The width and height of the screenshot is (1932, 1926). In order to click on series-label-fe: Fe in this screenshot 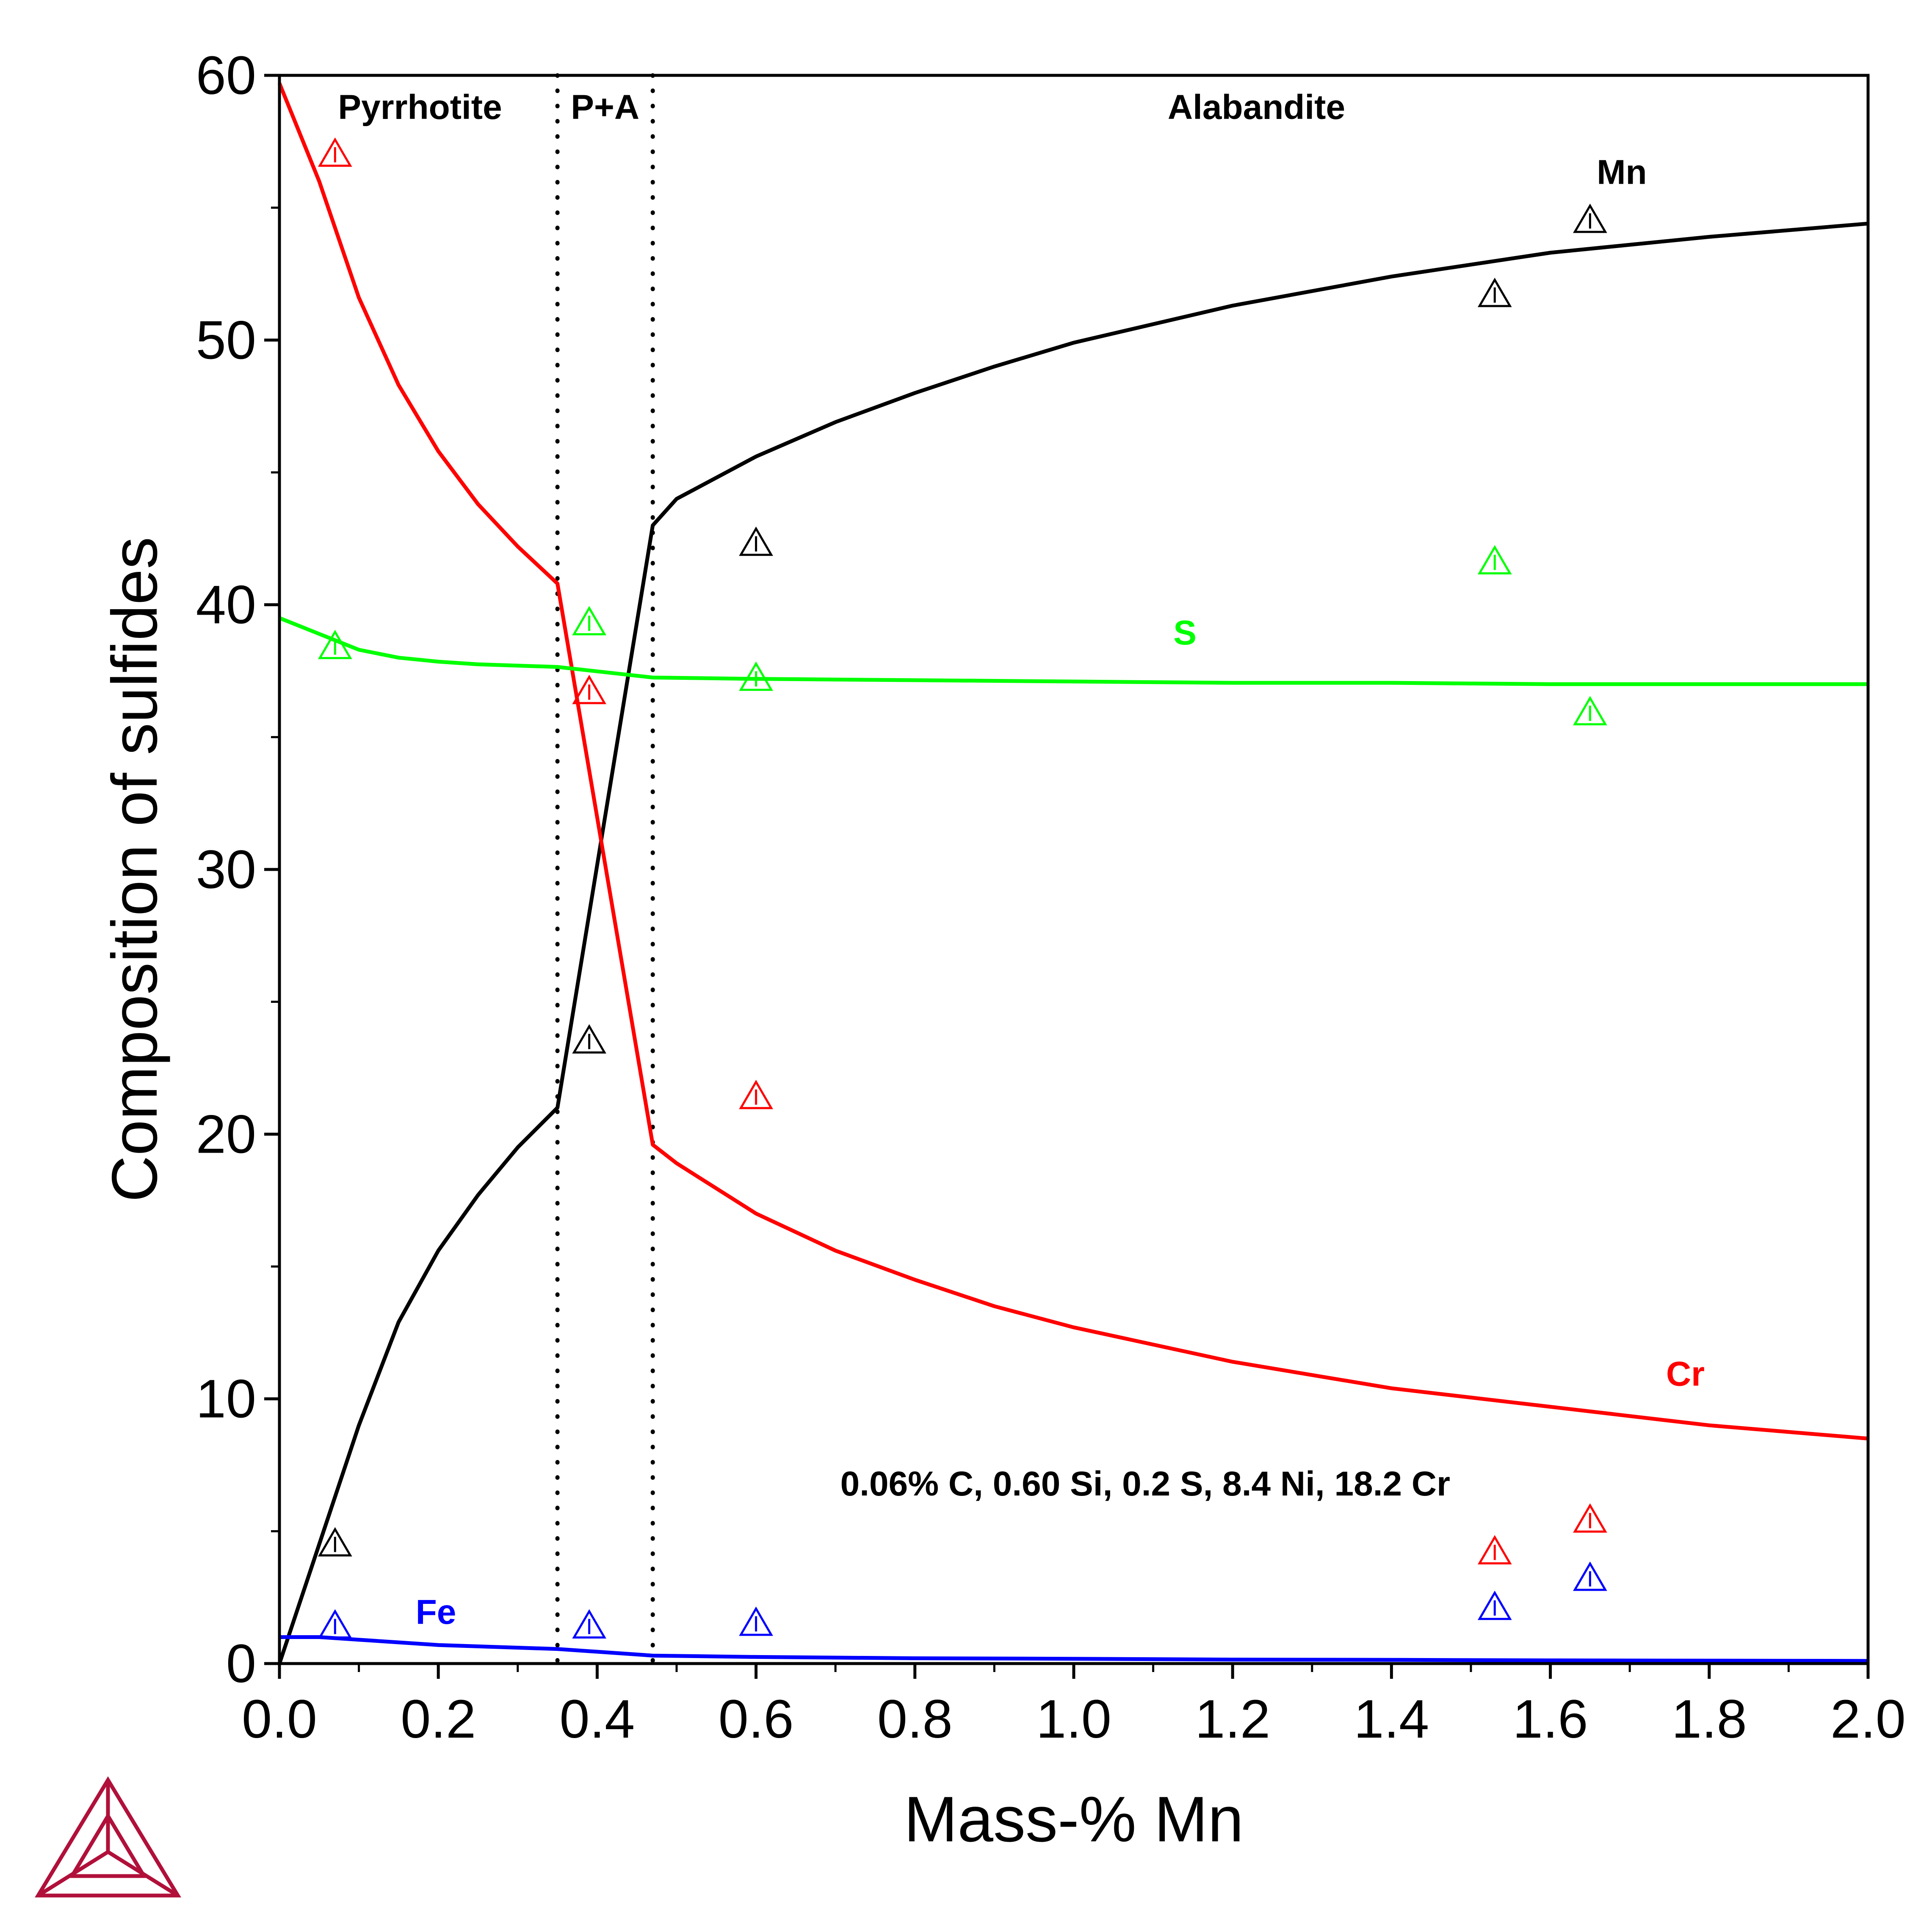, I will do `click(436, 1612)`.